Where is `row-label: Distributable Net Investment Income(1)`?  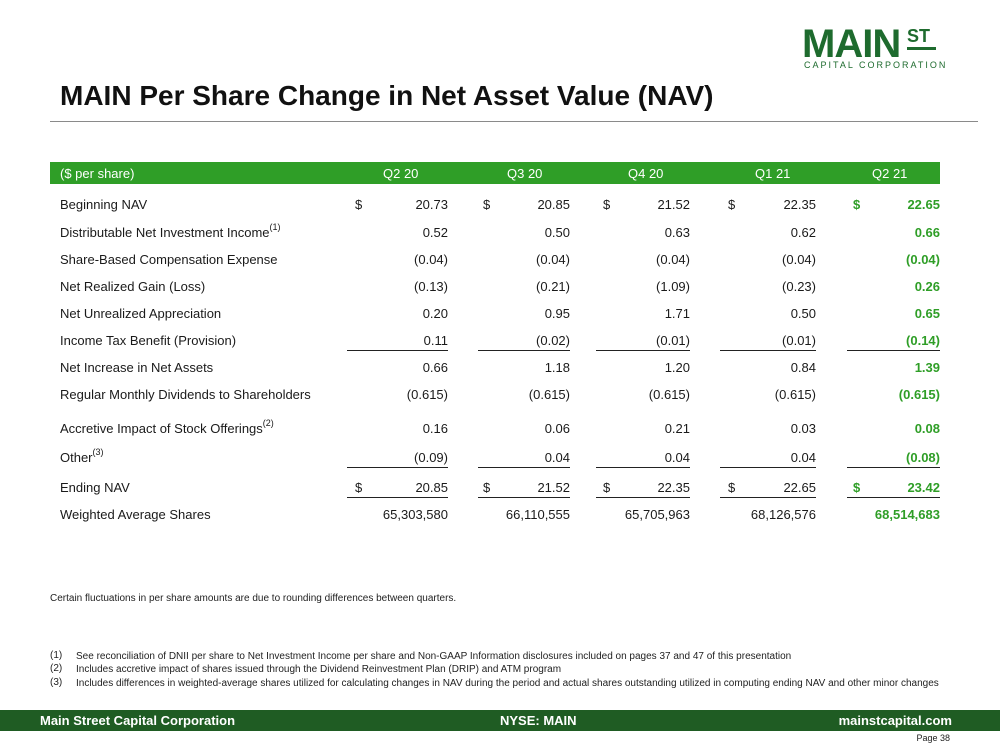 row-label: Distributable Net Investment Income(1) is located at coordinates (170, 231).